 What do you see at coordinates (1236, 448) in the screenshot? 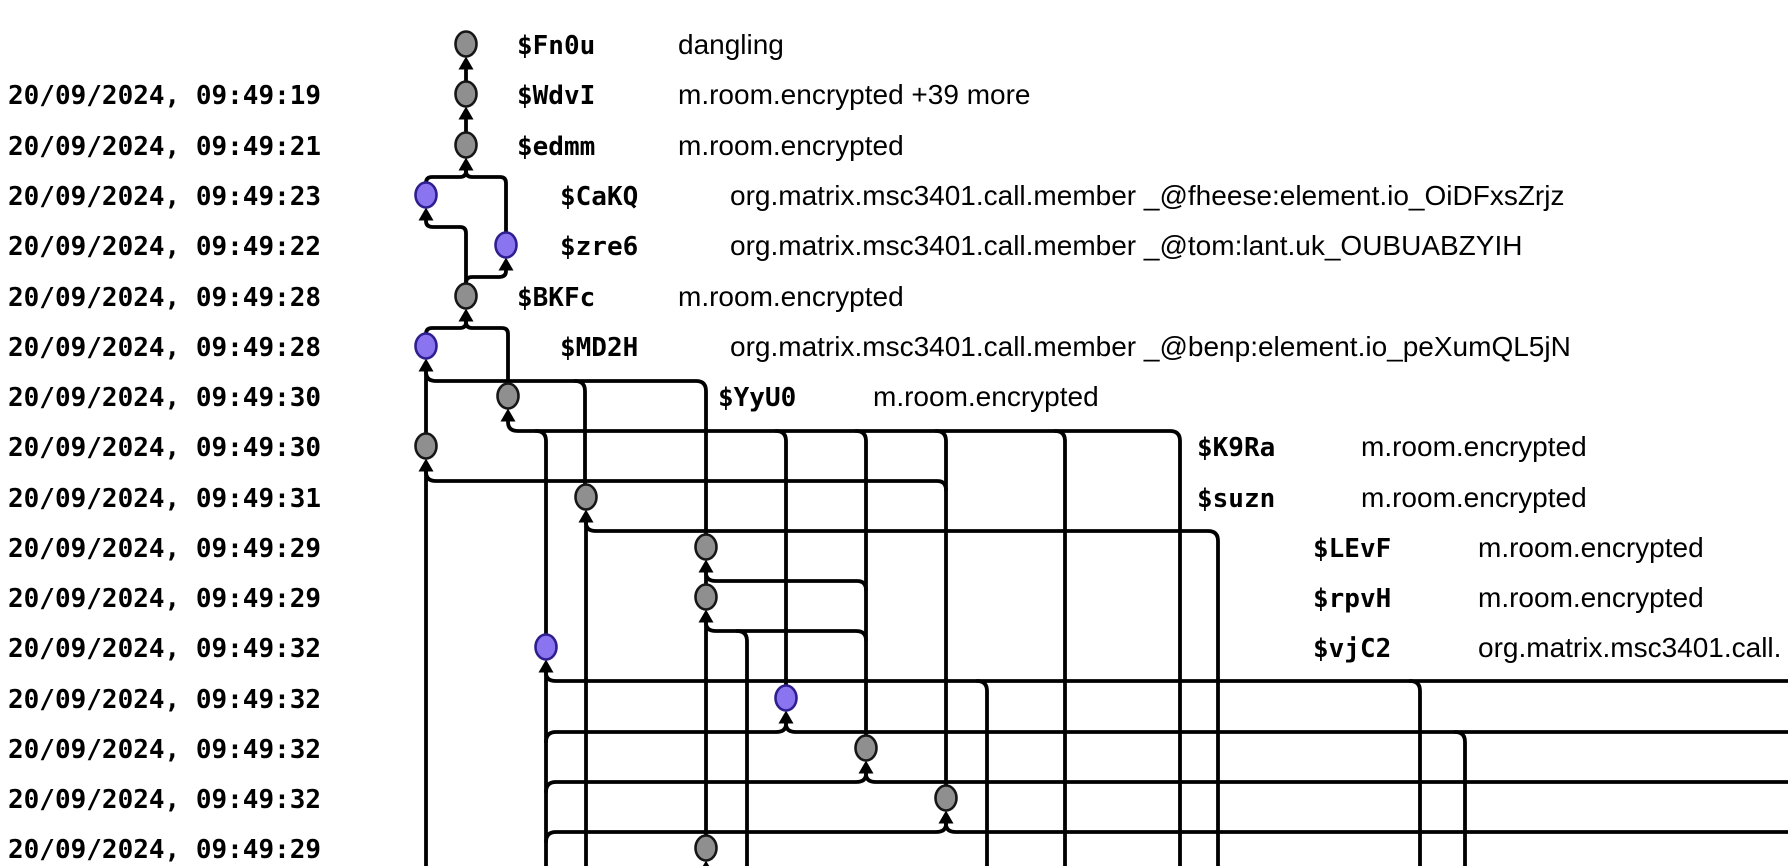
I see `event-id-label: $K9Ra` at bounding box center [1236, 448].